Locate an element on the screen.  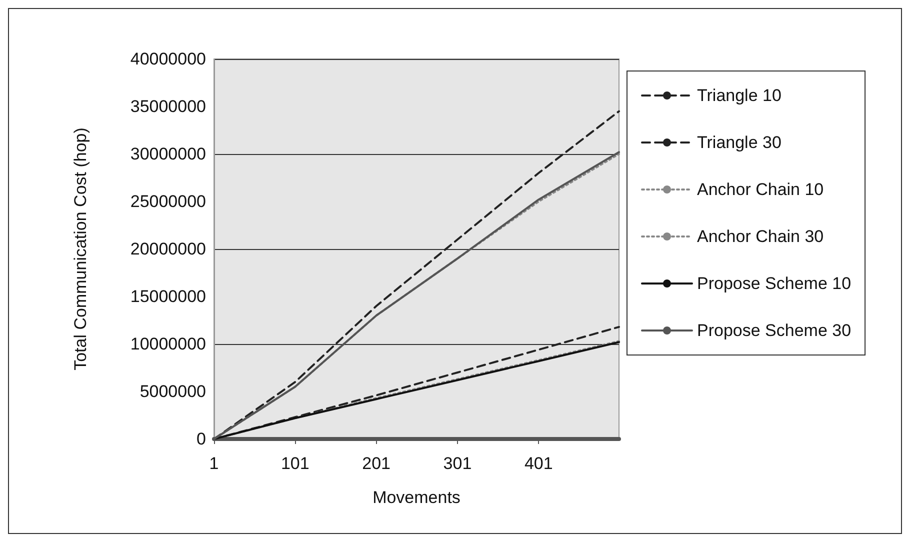
legend-label: Triangle 30 is located at coordinates (739, 142).